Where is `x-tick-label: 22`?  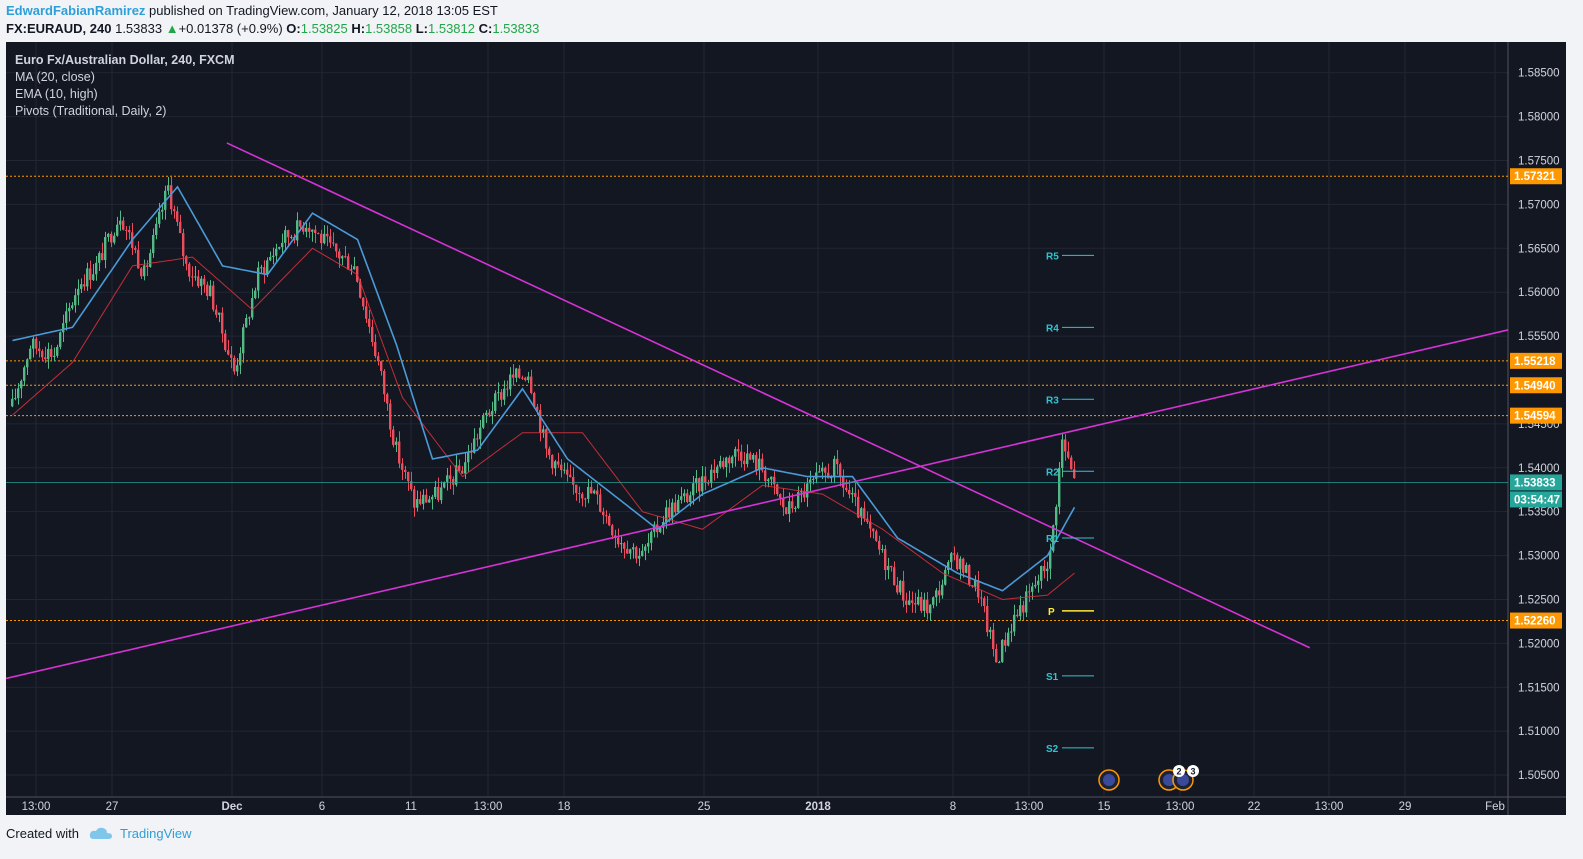 x-tick-label: 22 is located at coordinates (1254, 807).